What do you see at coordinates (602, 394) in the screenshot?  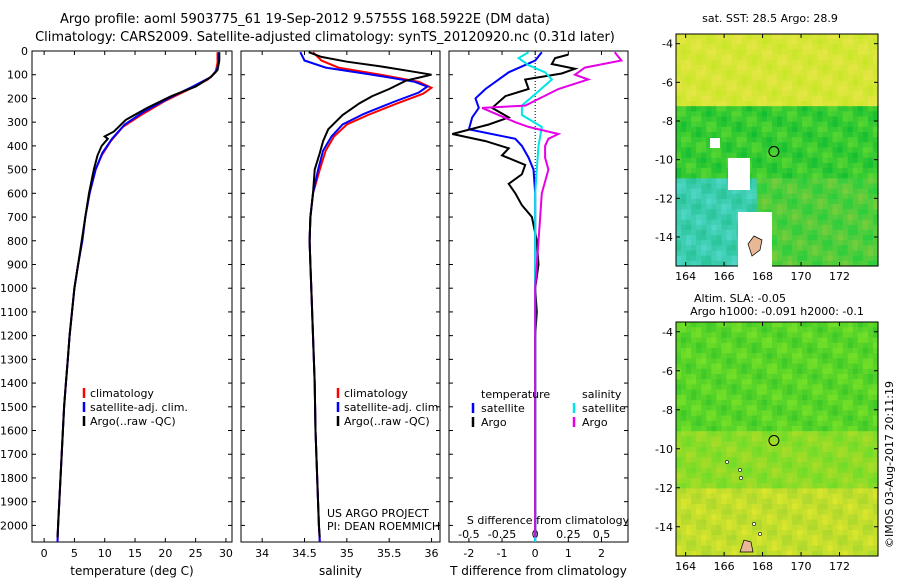 I see `legend-header-salinity: salinity` at bounding box center [602, 394].